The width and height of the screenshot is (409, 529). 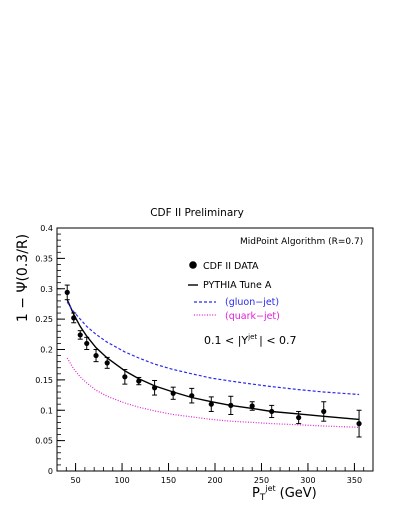 I want to click on y-tick-label: 0.2, so click(x=46, y=350).